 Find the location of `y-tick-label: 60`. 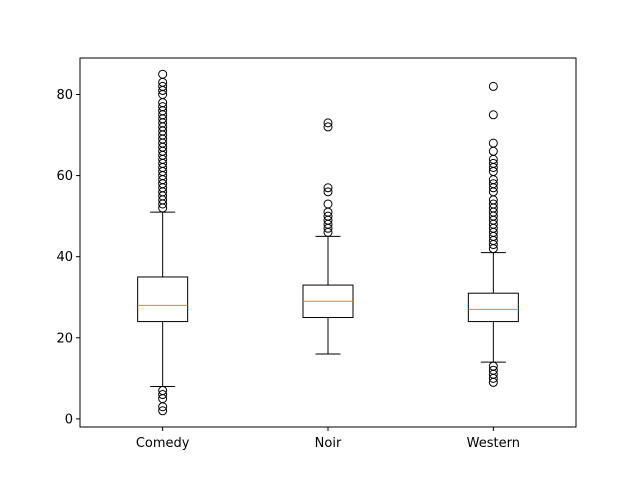

y-tick-label: 60 is located at coordinates (64, 176).